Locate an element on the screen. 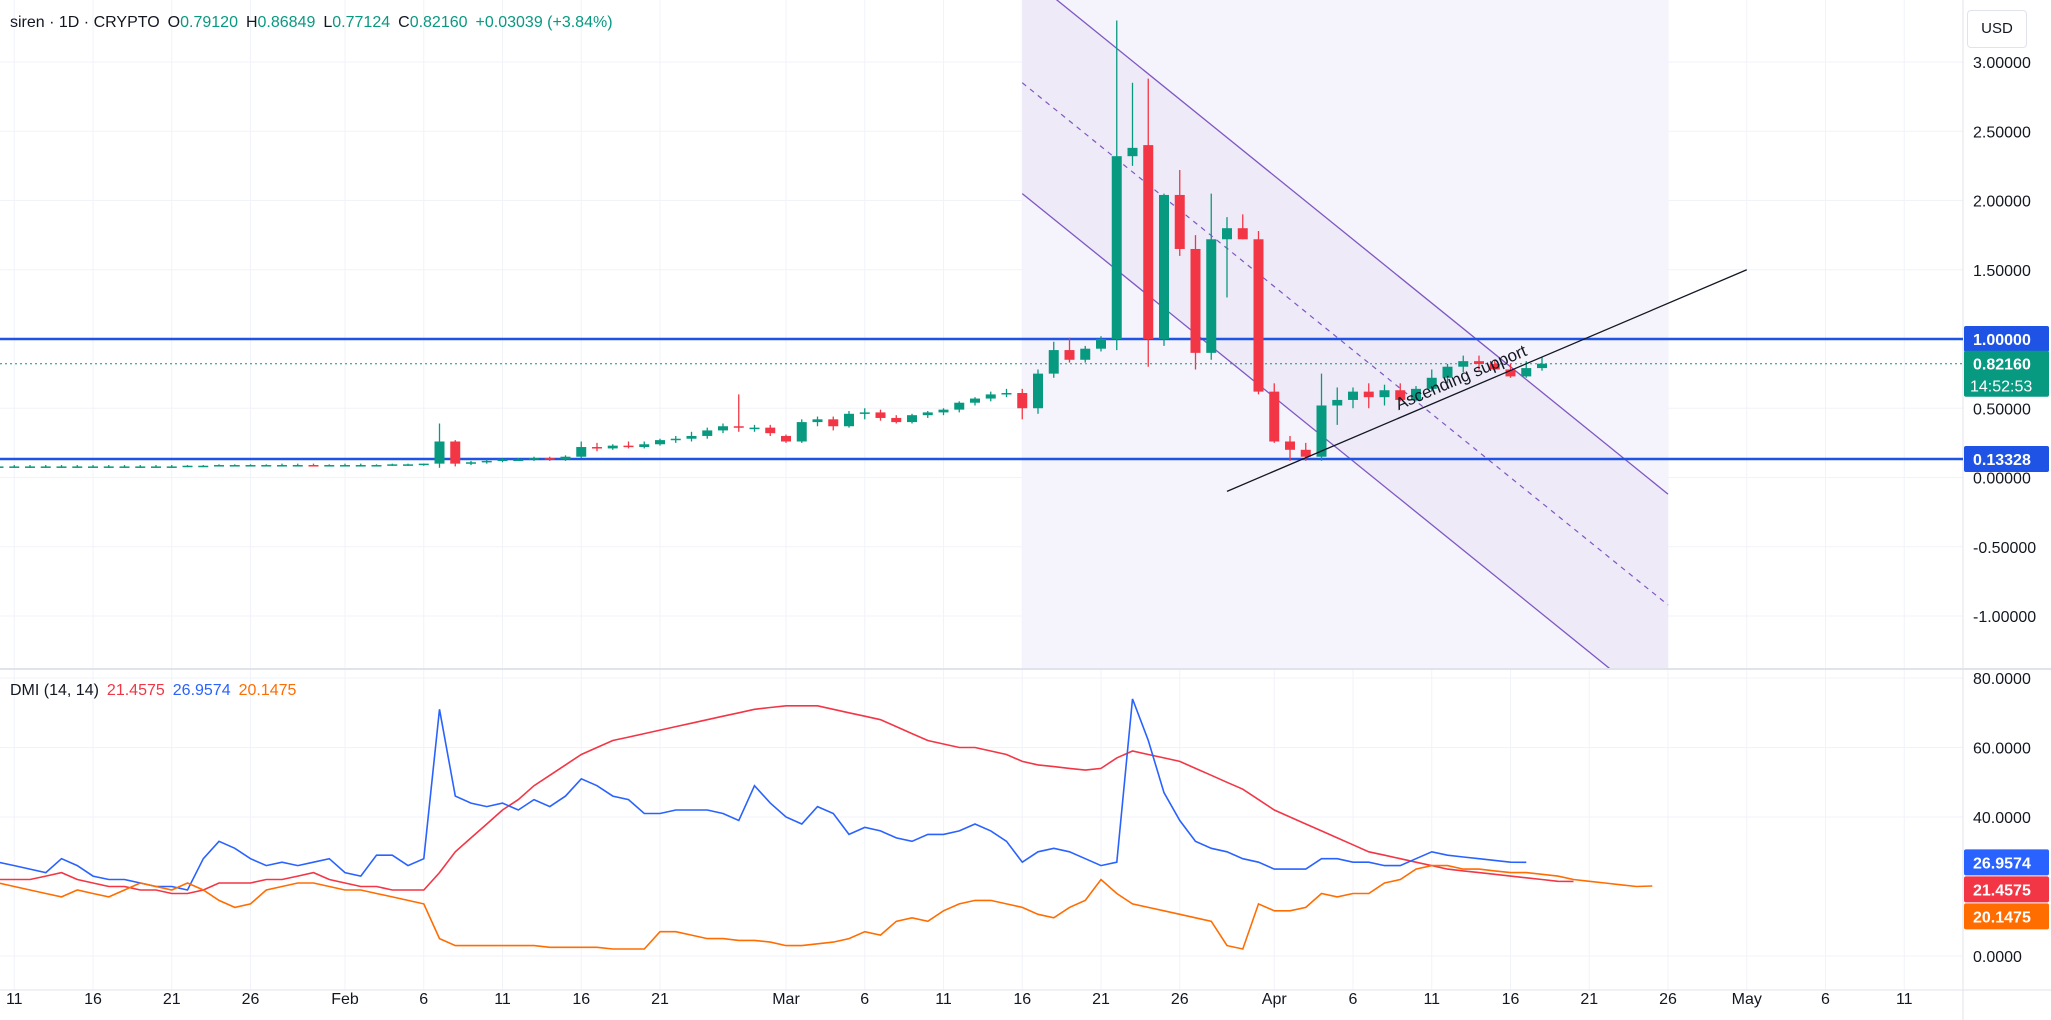  horizontal-levels is located at coordinates (981, 399).